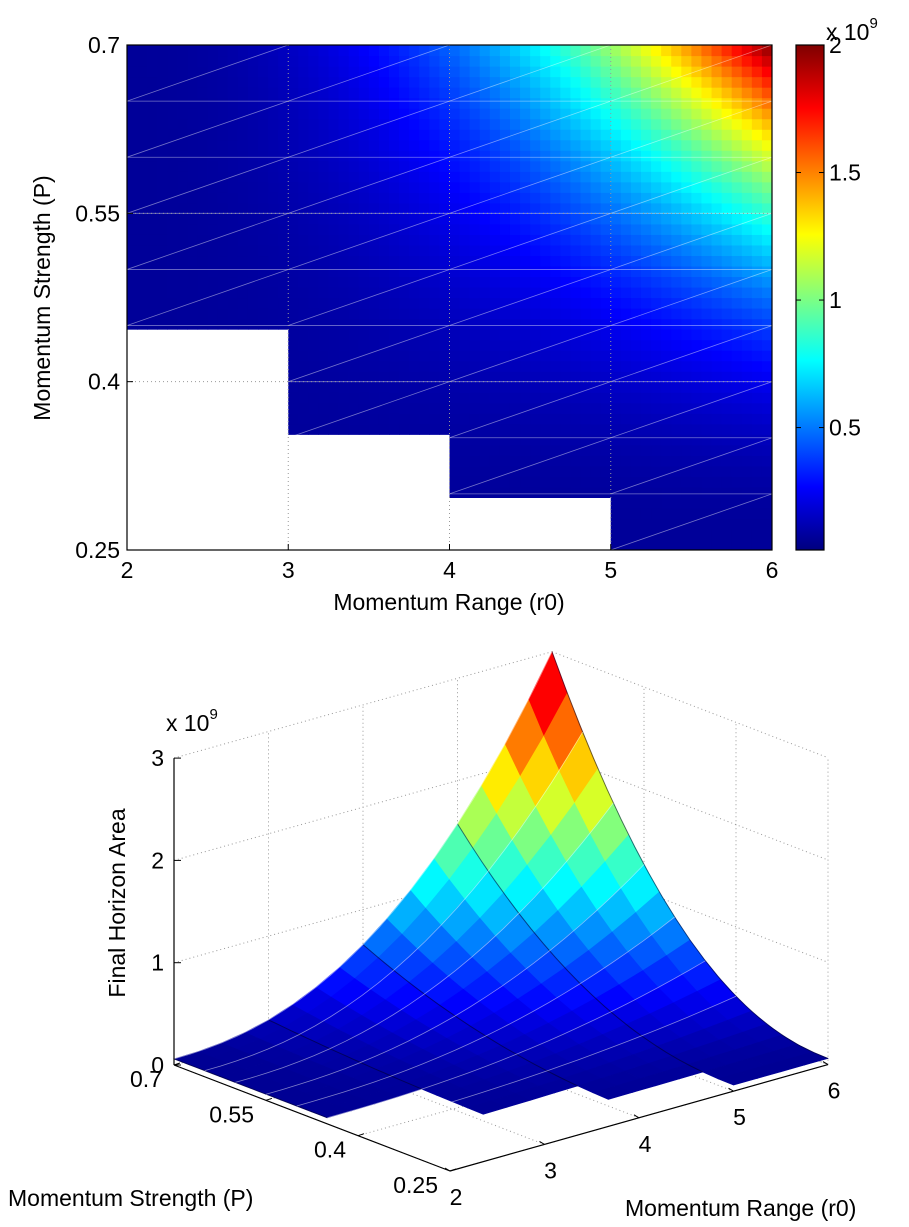 Image resolution: width=909 pixels, height=1227 pixels. Describe the element at coordinates (834, 1091) in the screenshot. I see `surface-x-tick-label: 6` at that location.